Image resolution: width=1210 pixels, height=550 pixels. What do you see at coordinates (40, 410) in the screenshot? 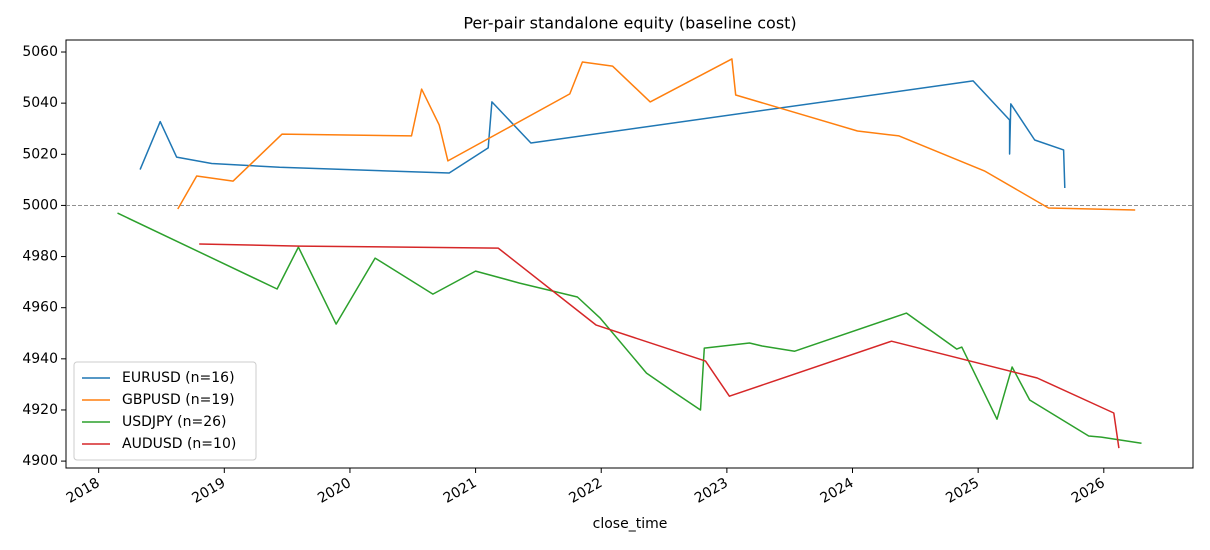
I see `y-tick-label: 4920` at bounding box center [40, 410].